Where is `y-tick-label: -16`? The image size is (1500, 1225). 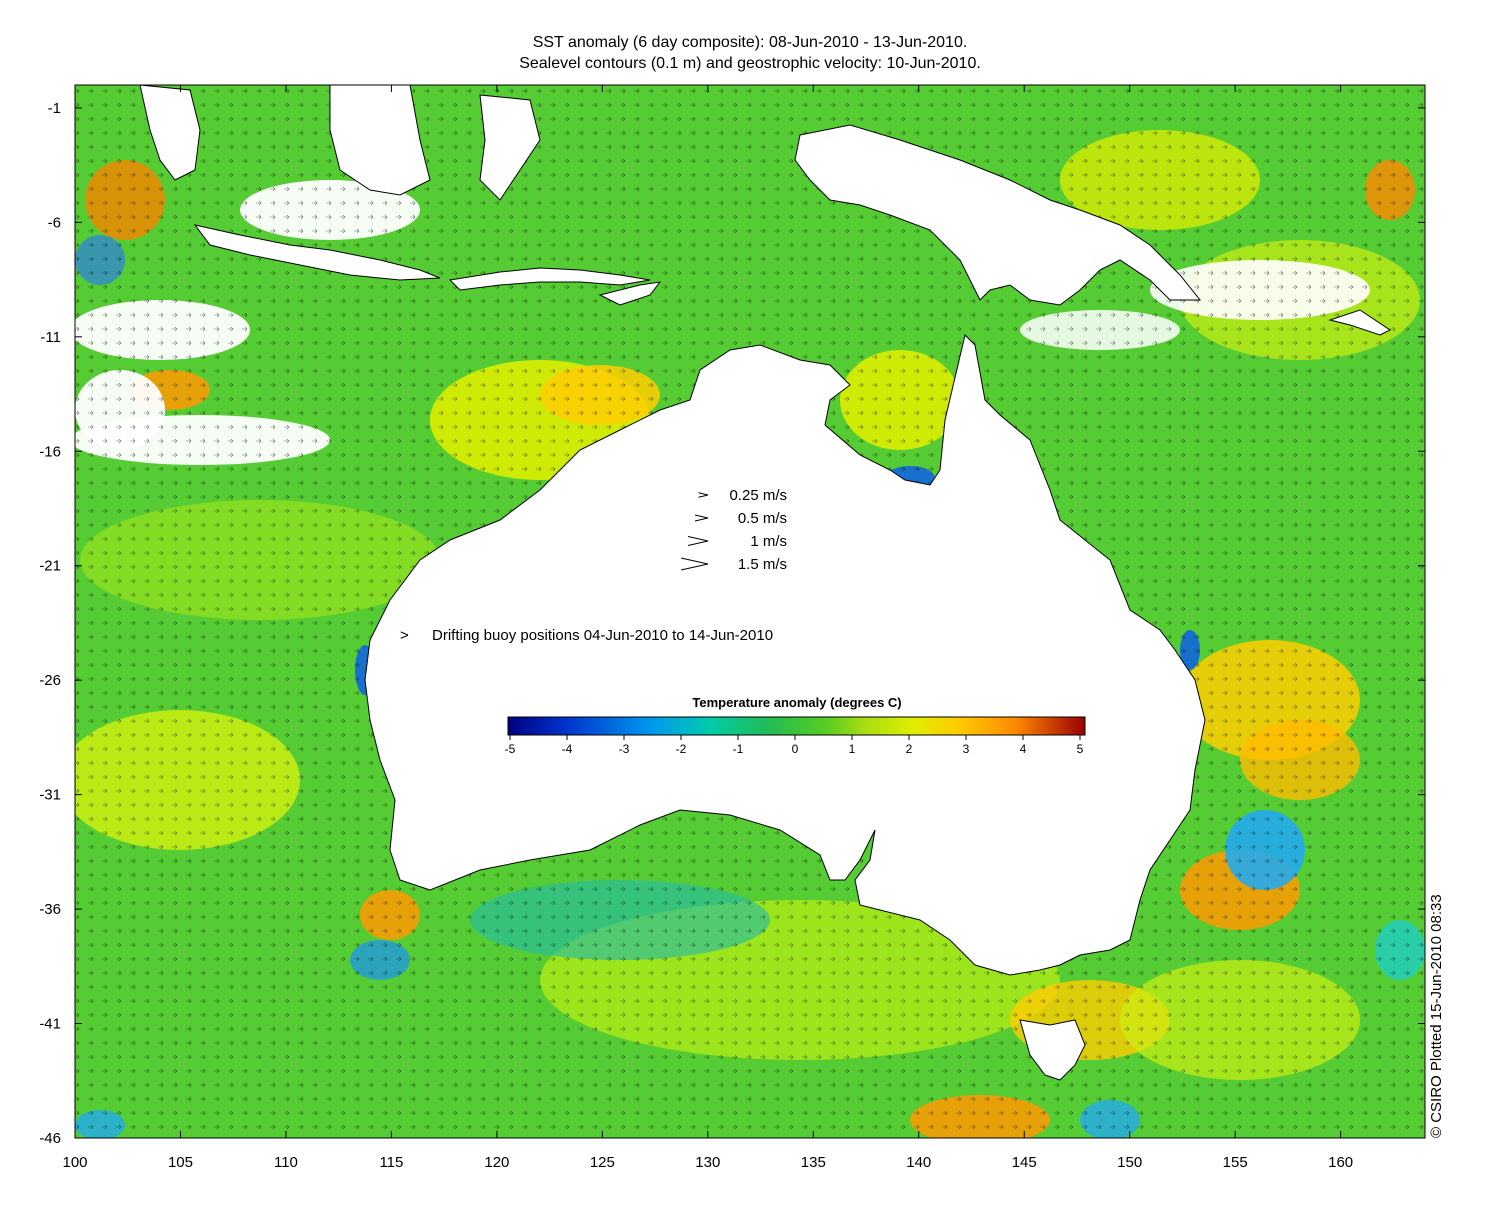 y-tick-label: -16 is located at coordinates (50, 451).